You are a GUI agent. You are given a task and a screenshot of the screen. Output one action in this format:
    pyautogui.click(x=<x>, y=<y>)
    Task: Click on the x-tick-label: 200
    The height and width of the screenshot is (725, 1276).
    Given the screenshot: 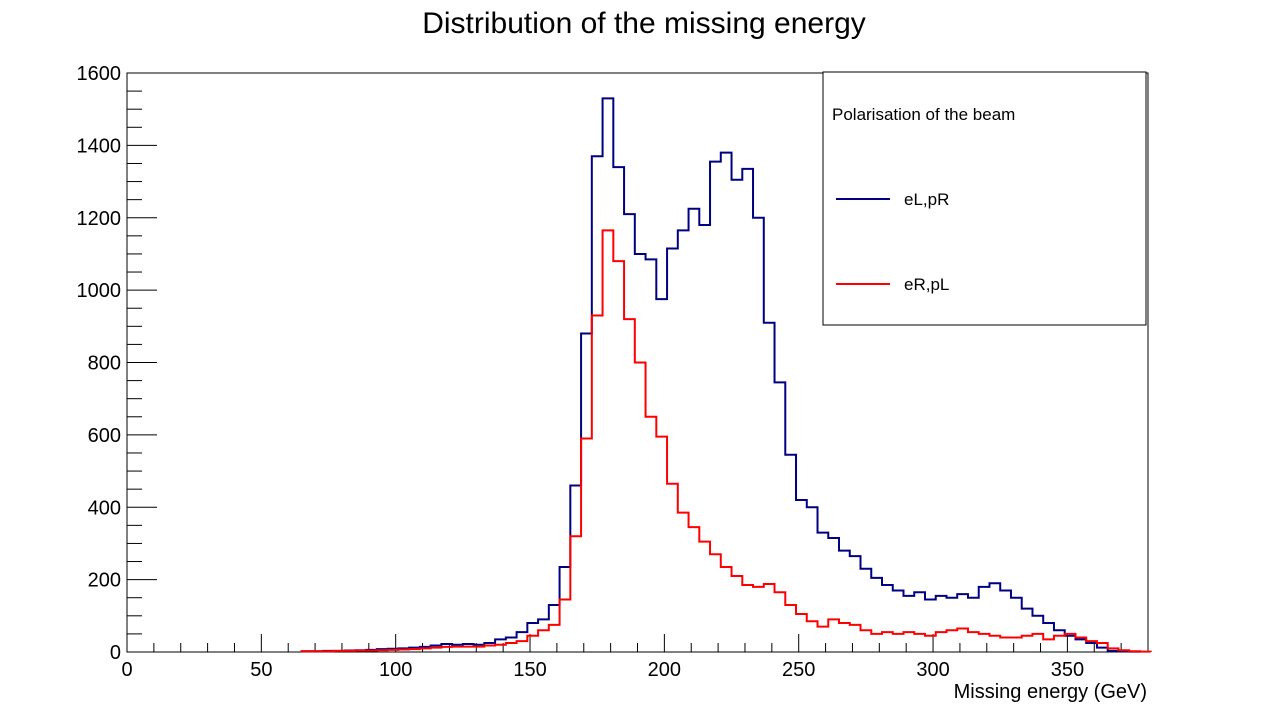 What is the action you would take?
    pyautogui.click(x=664, y=670)
    